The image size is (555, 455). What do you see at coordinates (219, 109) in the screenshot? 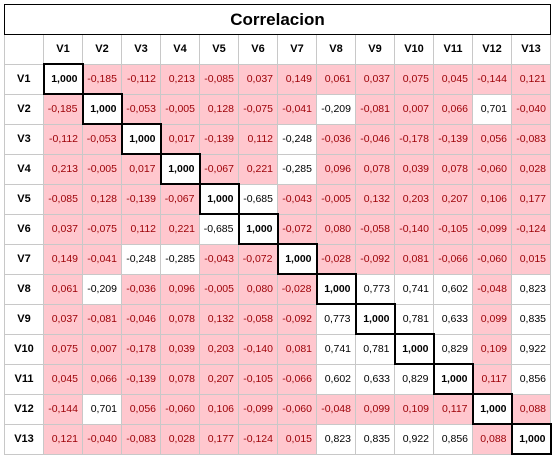
I see `correlation-cell: 0,128` at bounding box center [219, 109].